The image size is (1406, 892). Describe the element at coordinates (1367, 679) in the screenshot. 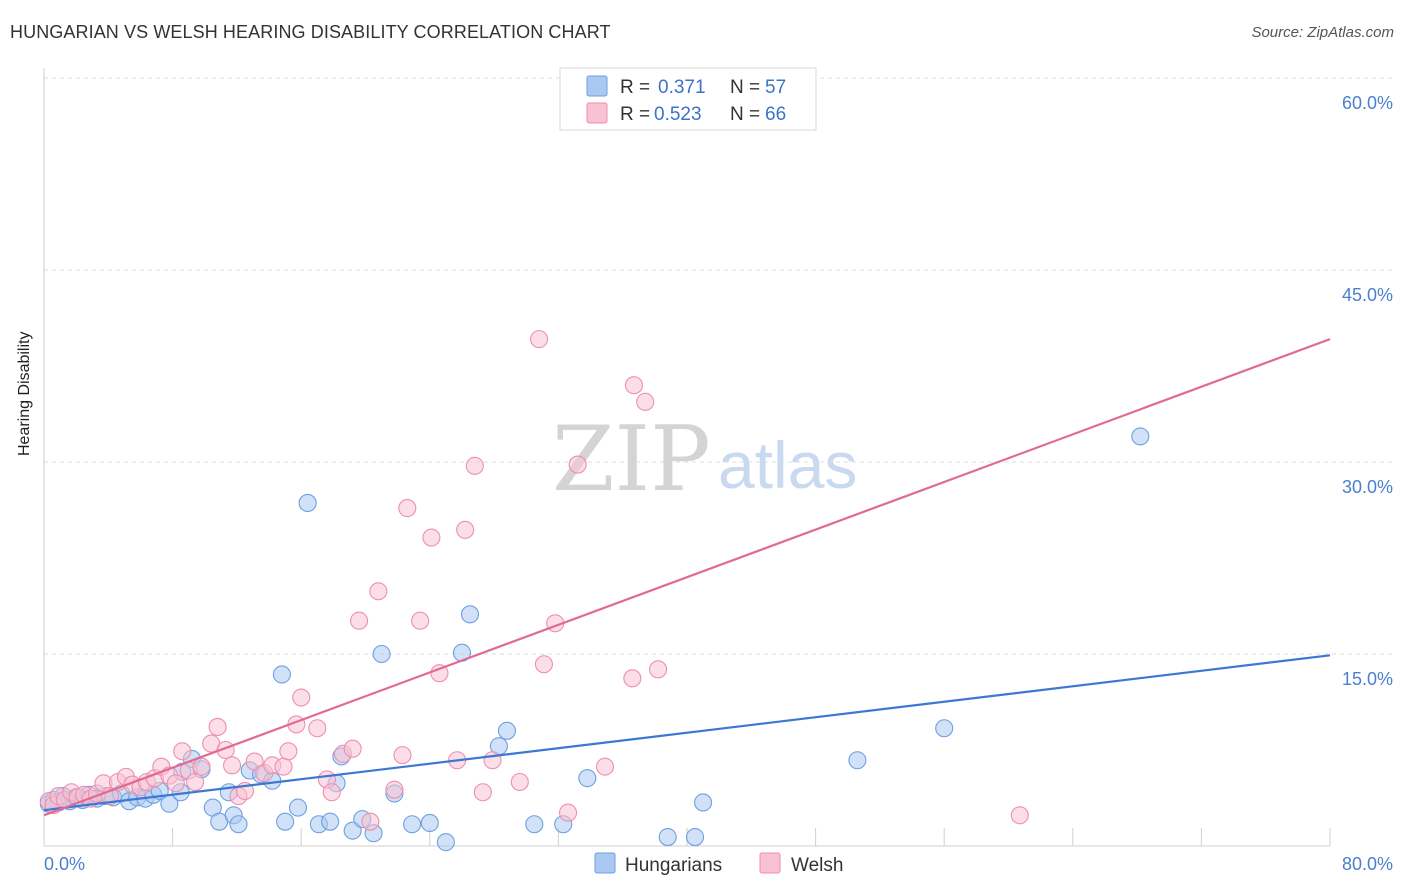

I see `y-tick-label-15: 15.0%` at that location.